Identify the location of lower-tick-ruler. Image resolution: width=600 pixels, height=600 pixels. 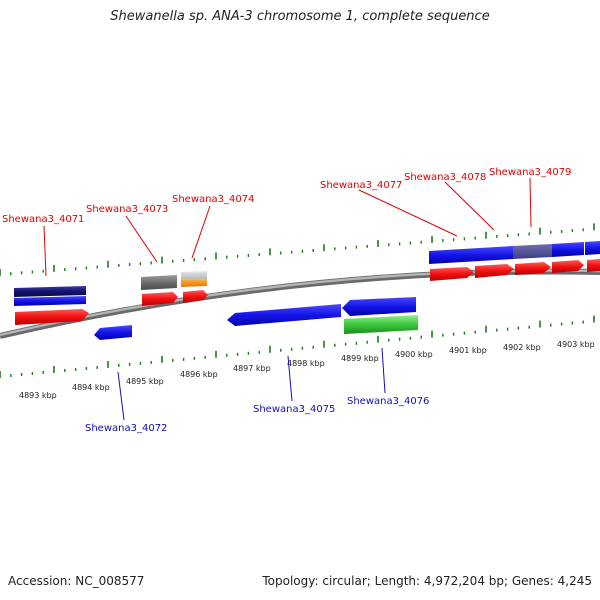
(297, 346).